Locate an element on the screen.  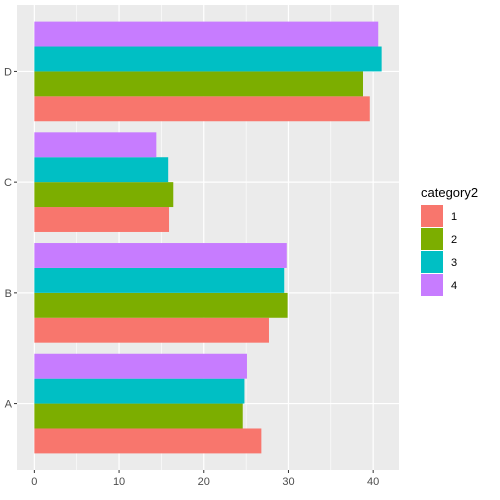
legend-title: category2 is located at coordinates (449, 192).